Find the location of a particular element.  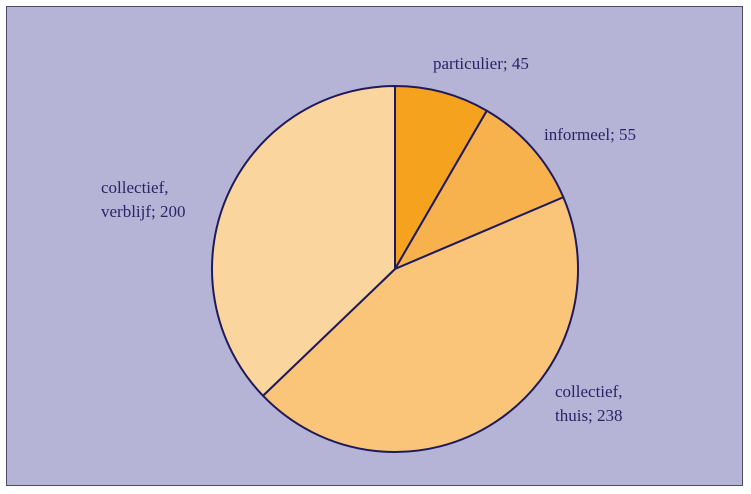

slice-label-line: informeel; 55 is located at coordinates (590, 134).